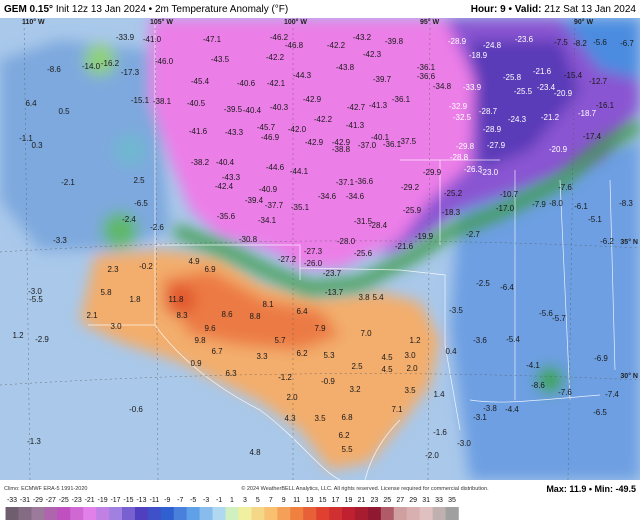 The image size is (640, 531). What do you see at coordinates (490, 408) in the screenshot?
I see `anomaly-label: -3.8` at bounding box center [490, 408].